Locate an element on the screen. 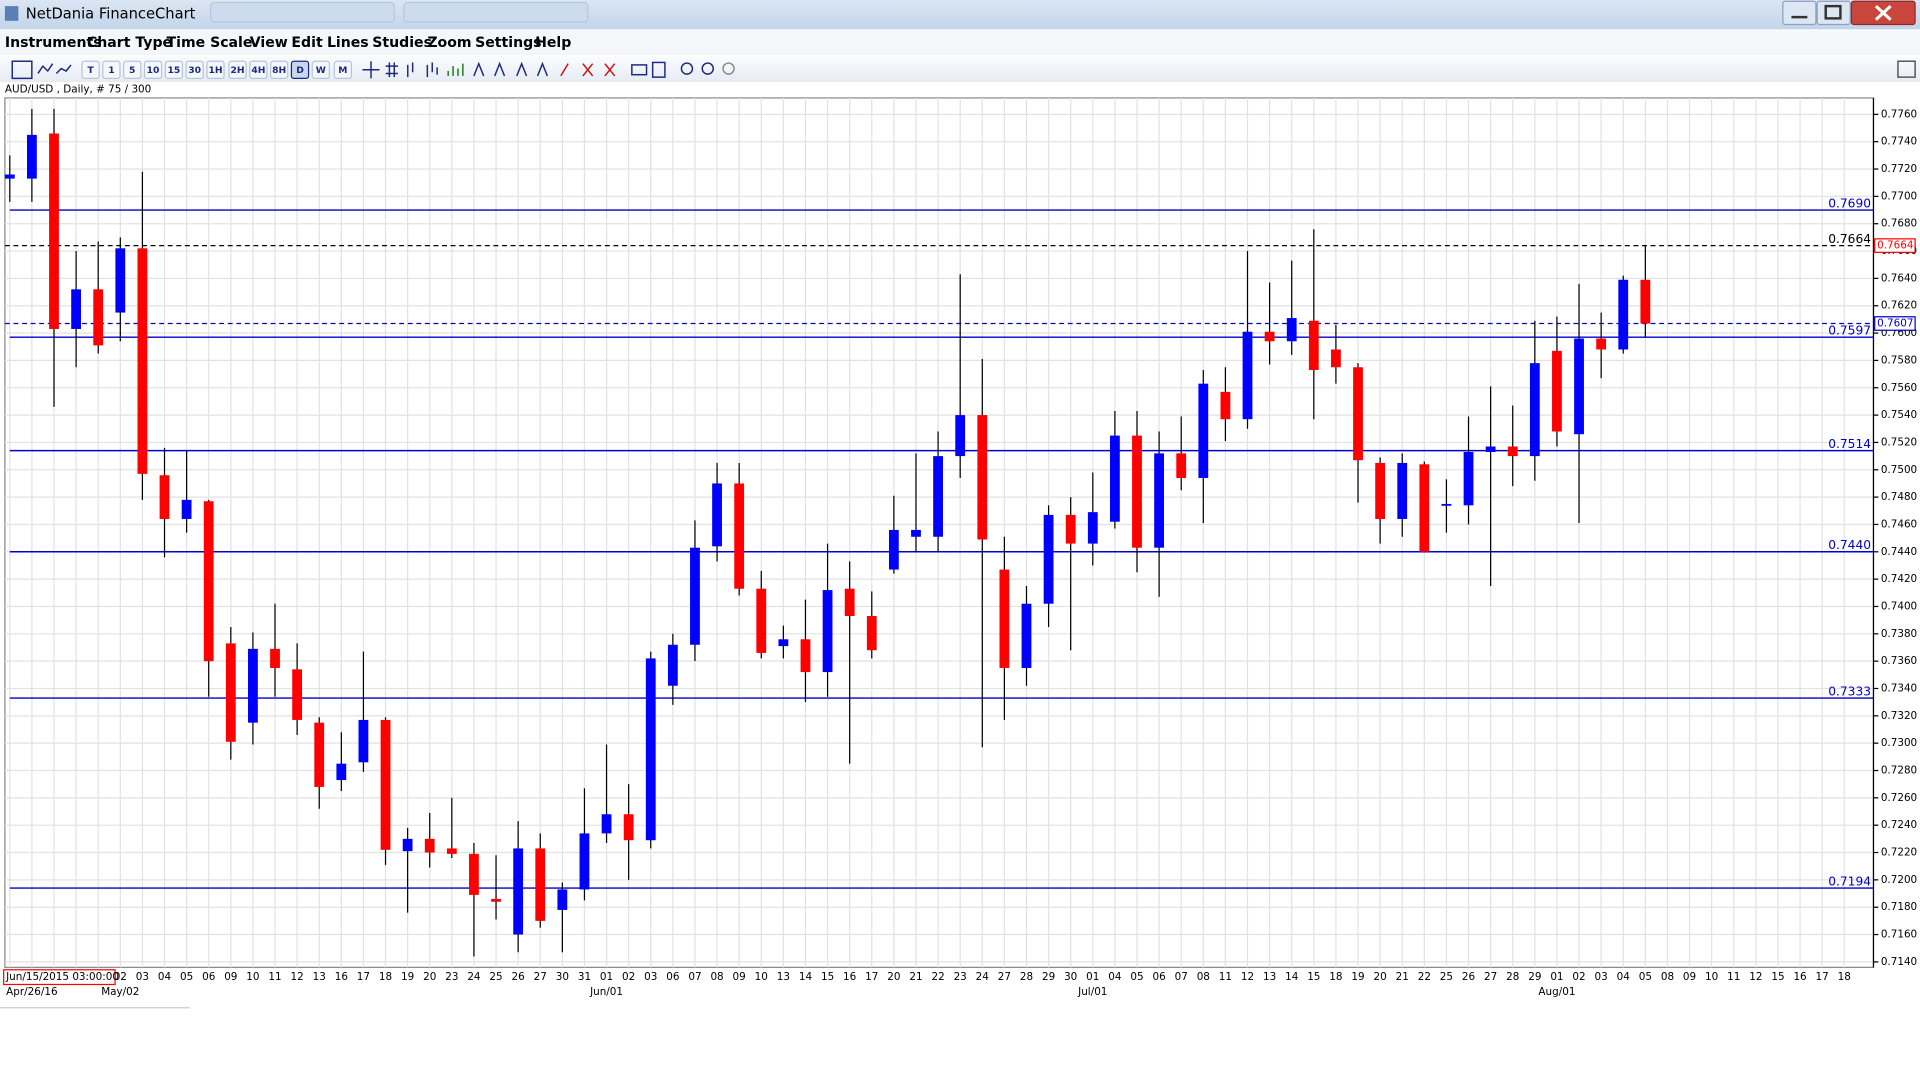 This screenshot has height=1080, width=1920. y-tick-label: 0.7420 is located at coordinates (1899, 579).